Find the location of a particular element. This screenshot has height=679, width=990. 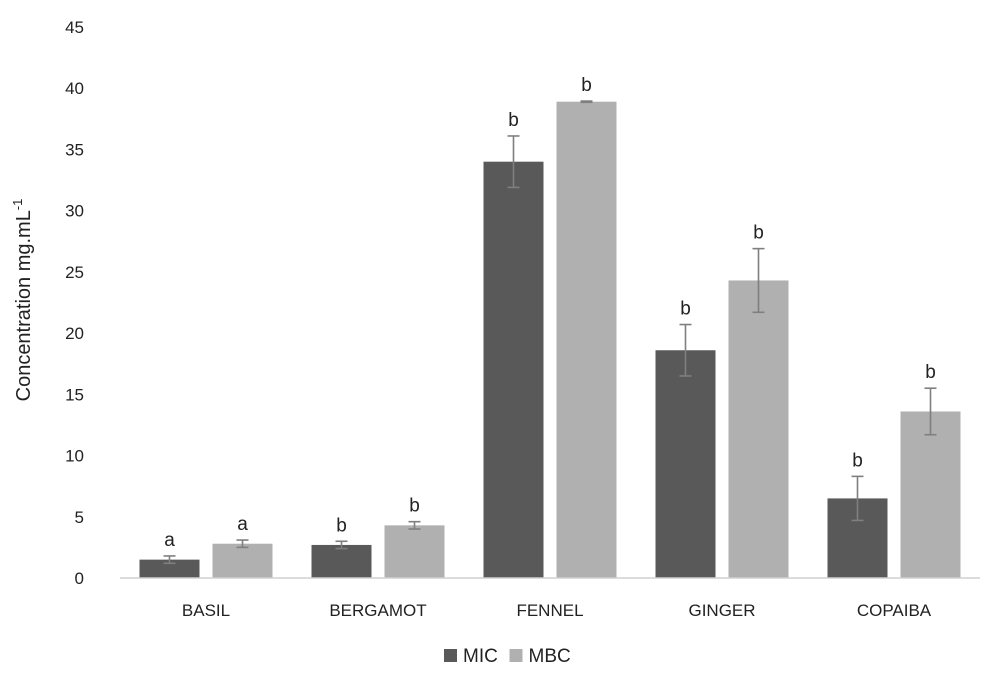

y-axis-ticks: 0 5 10 15 20 25 30 35 40 45 is located at coordinates (74, 303).